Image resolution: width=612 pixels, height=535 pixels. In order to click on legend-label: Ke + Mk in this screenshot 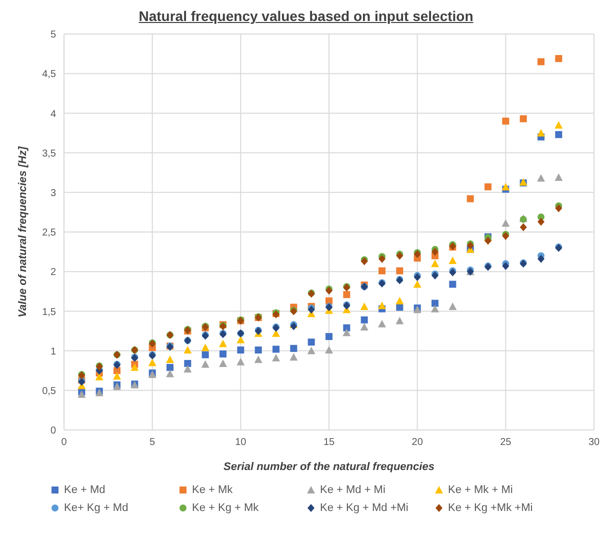, I will do `click(212, 490)`.